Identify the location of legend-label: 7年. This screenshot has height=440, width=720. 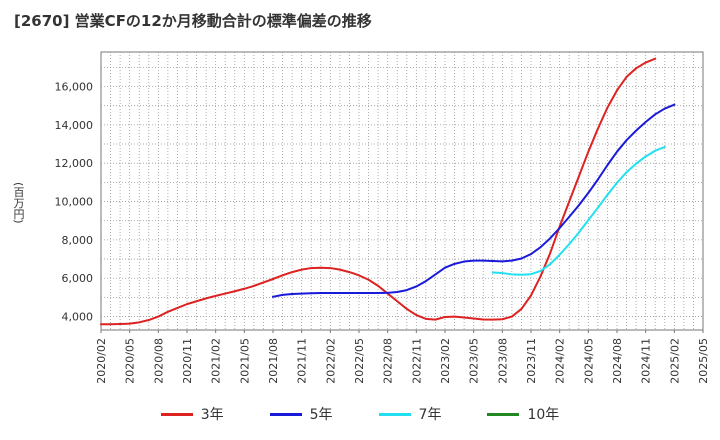
(430, 415).